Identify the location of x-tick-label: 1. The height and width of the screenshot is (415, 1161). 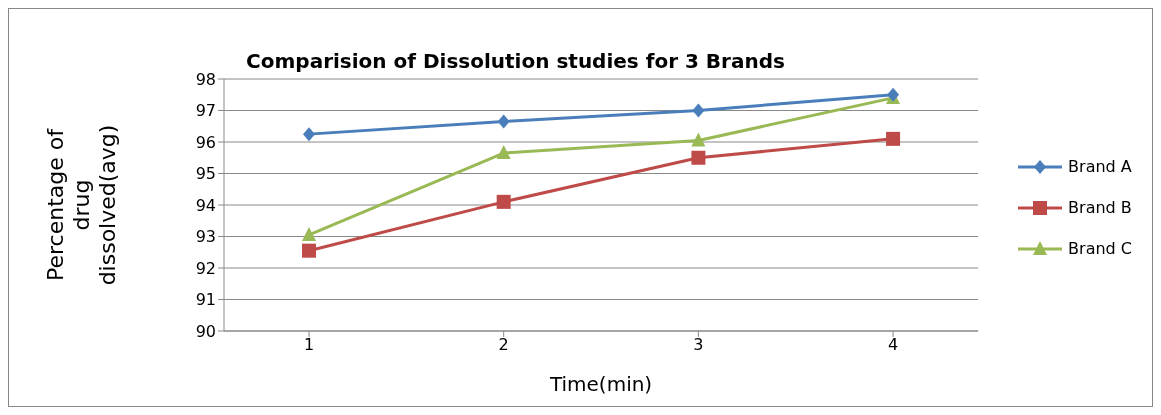
(309, 345).